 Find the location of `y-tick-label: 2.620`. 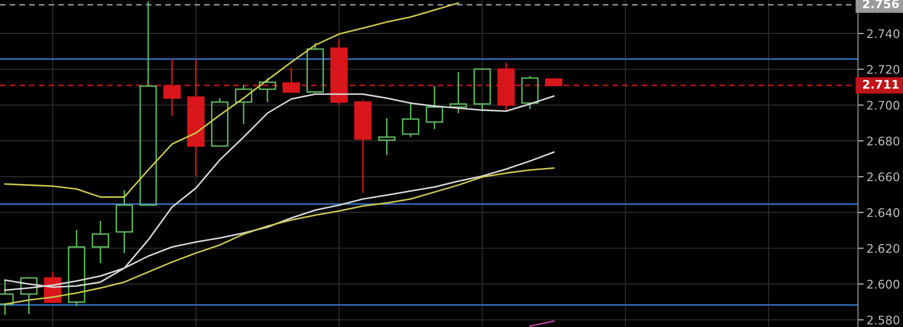

y-tick-label: 2.620 is located at coordinates (883, 248).